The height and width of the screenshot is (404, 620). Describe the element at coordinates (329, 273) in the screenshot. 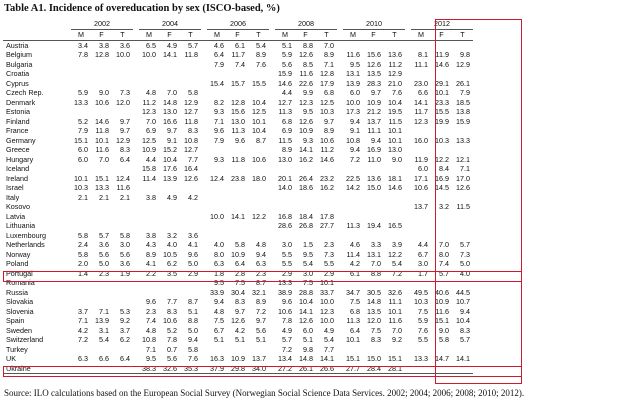

I see `value-cell: 2.9` at that location.